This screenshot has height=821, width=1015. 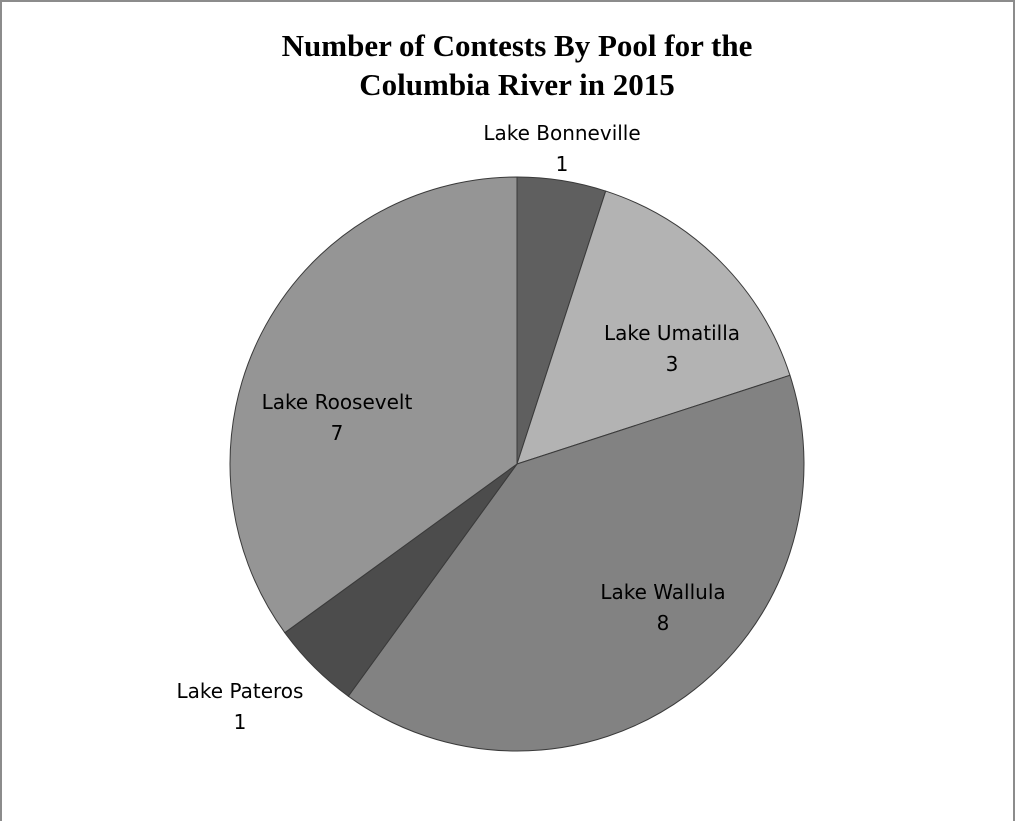 What do you see at coordinates (240, 691) in the screenshot?
I see `slice-label-lake-pateros: Lake Pateros` at bounding box center [240, 691].